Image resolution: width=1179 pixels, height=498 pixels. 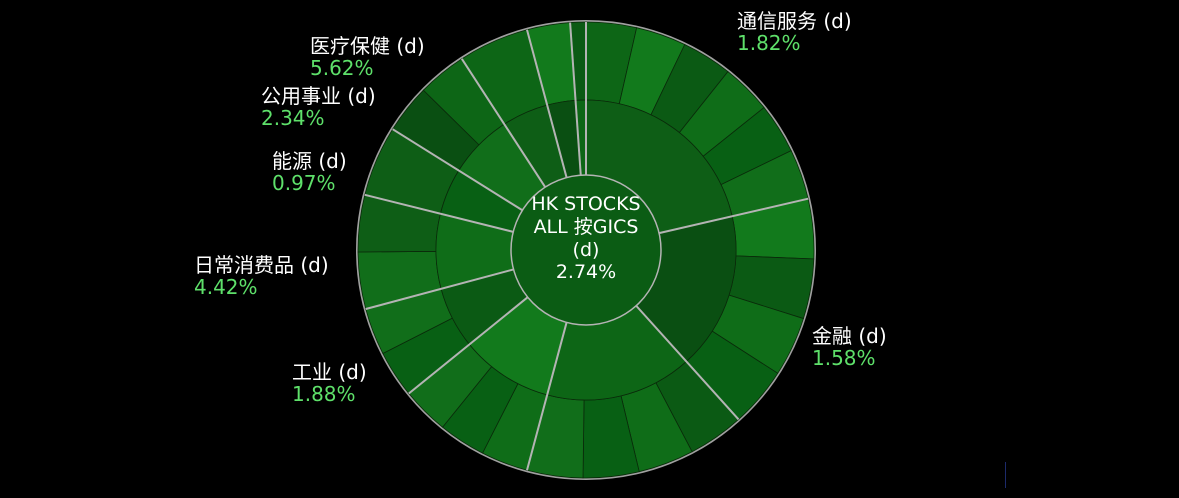 I want to click on sector-label-energy: 能源 (d) 0.97%, so click(x=309, y=172).